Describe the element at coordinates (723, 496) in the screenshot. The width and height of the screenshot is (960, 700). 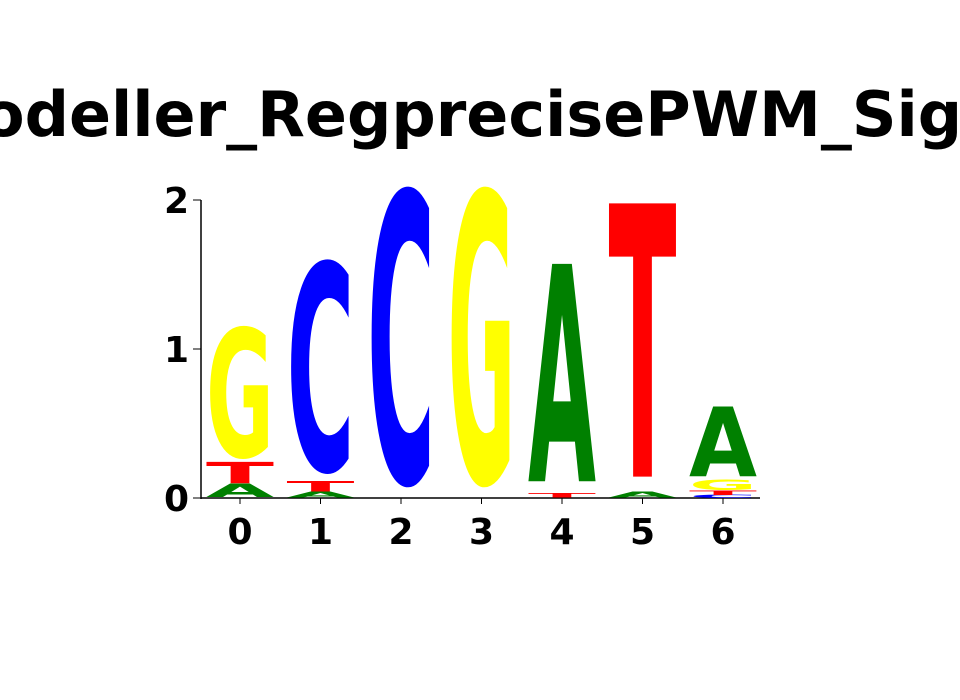
I see `logo-letter-c-pos6: C` at that location.